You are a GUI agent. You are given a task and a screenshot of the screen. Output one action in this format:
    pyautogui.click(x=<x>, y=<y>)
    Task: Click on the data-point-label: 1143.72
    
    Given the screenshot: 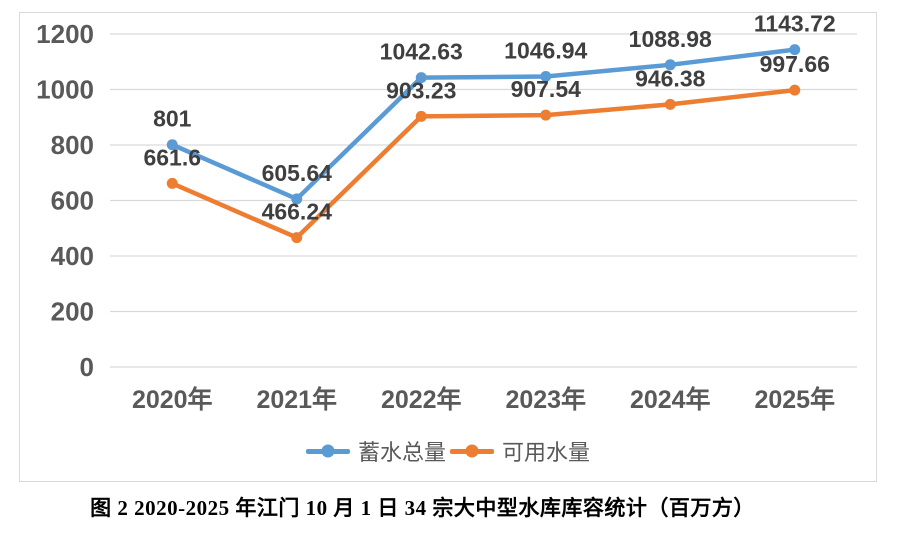 What is the action you would take?
    pyautogui.click(x=795, y=25)
    